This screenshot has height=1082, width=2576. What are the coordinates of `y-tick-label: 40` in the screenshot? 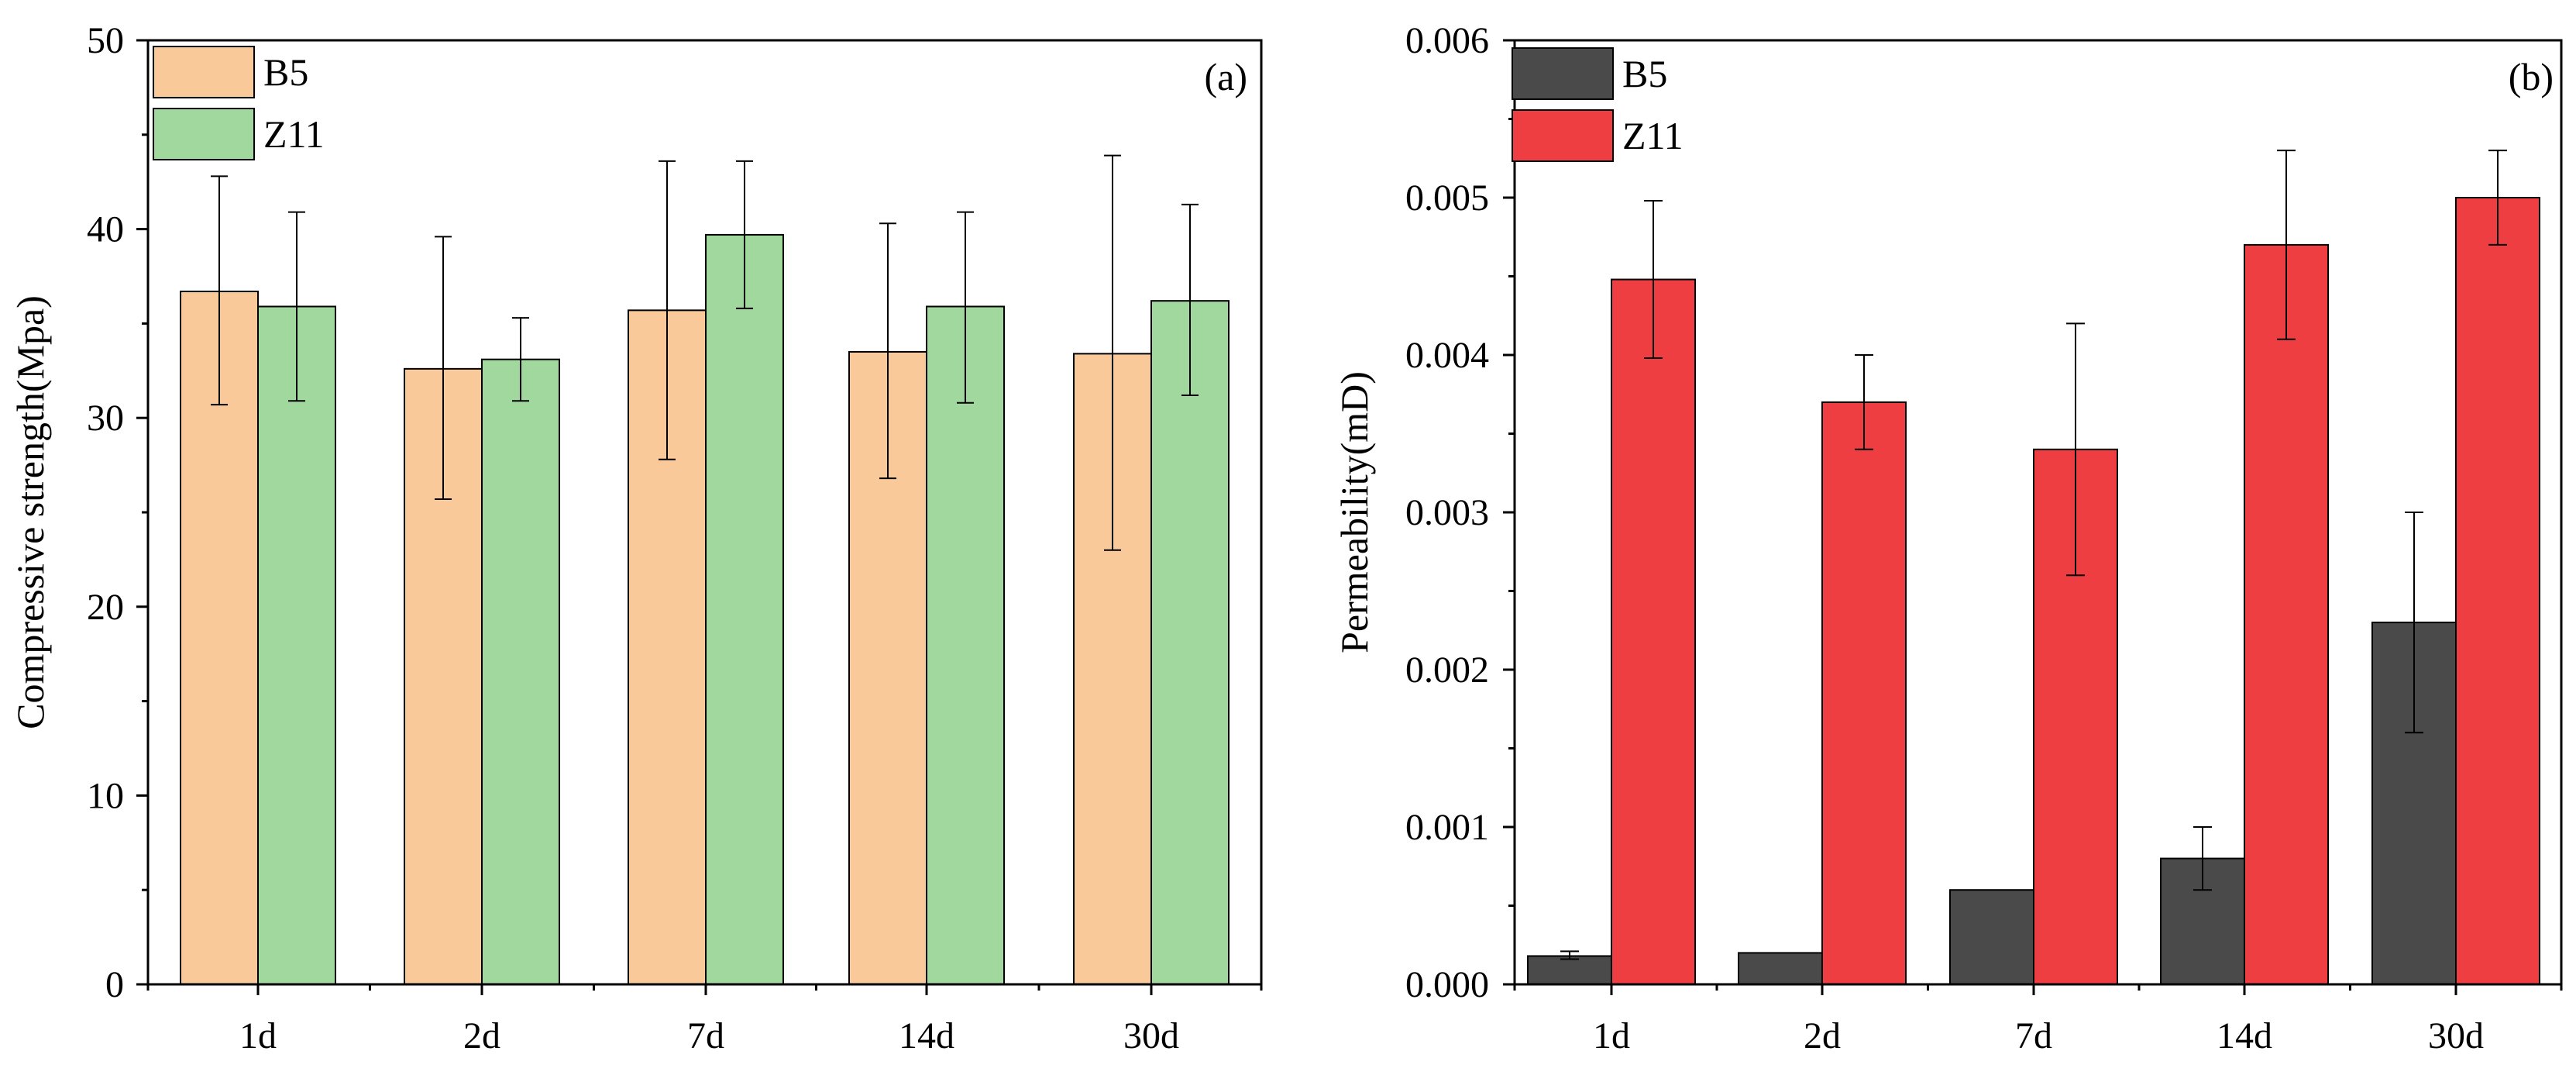 It's located at (105, 229).